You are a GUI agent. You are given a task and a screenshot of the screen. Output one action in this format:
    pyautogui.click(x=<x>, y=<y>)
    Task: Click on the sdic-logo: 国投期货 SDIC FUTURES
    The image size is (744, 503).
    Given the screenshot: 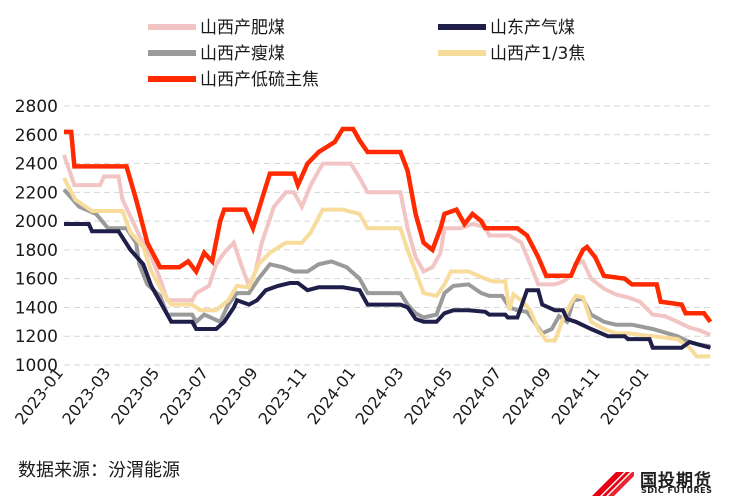 What is the action you would take?
    pyautogui.click(x=665, y=482)
    